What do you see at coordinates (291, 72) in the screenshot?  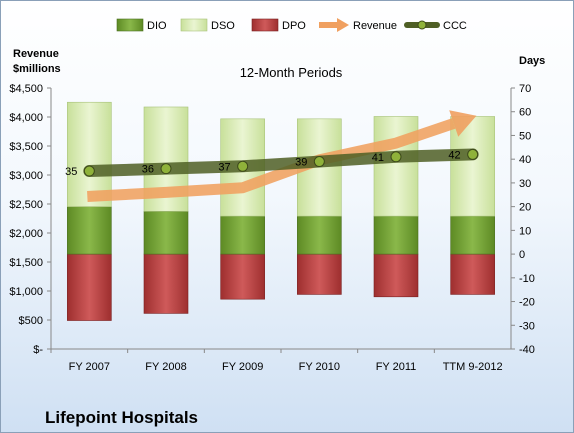 I see `chart-title: 12-Month Periods` at bounding box center [291, 72].